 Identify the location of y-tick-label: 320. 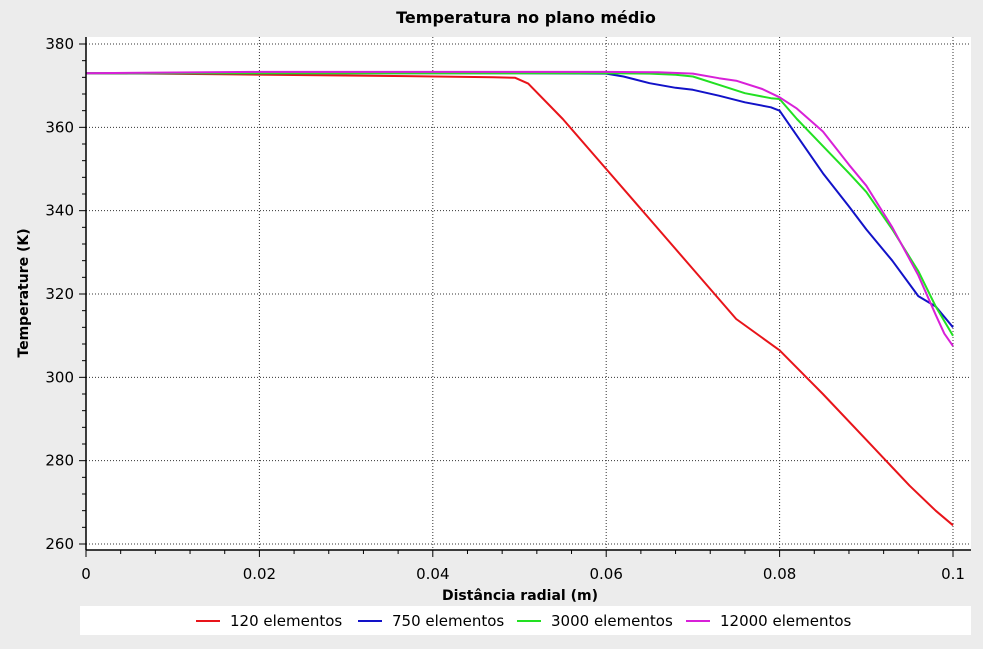
(59, 294).